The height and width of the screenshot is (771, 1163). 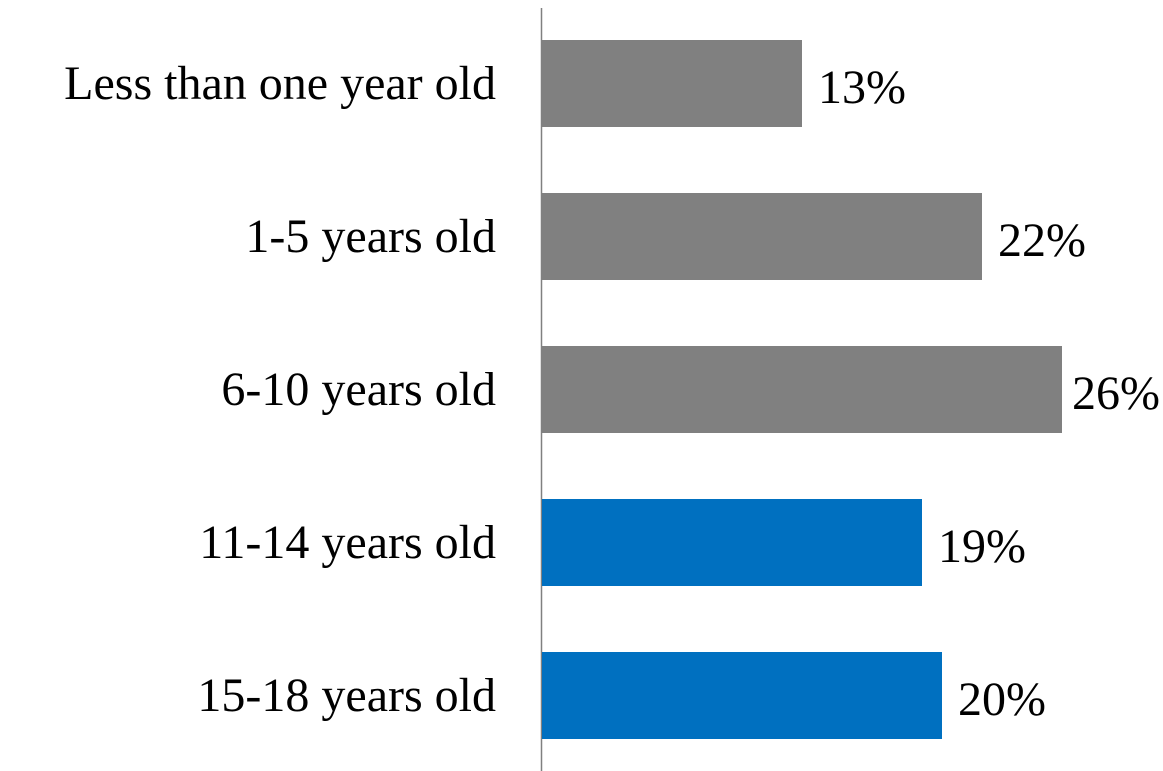 I want to click on value-label-2: 22%, so click(x=1042, y=240).